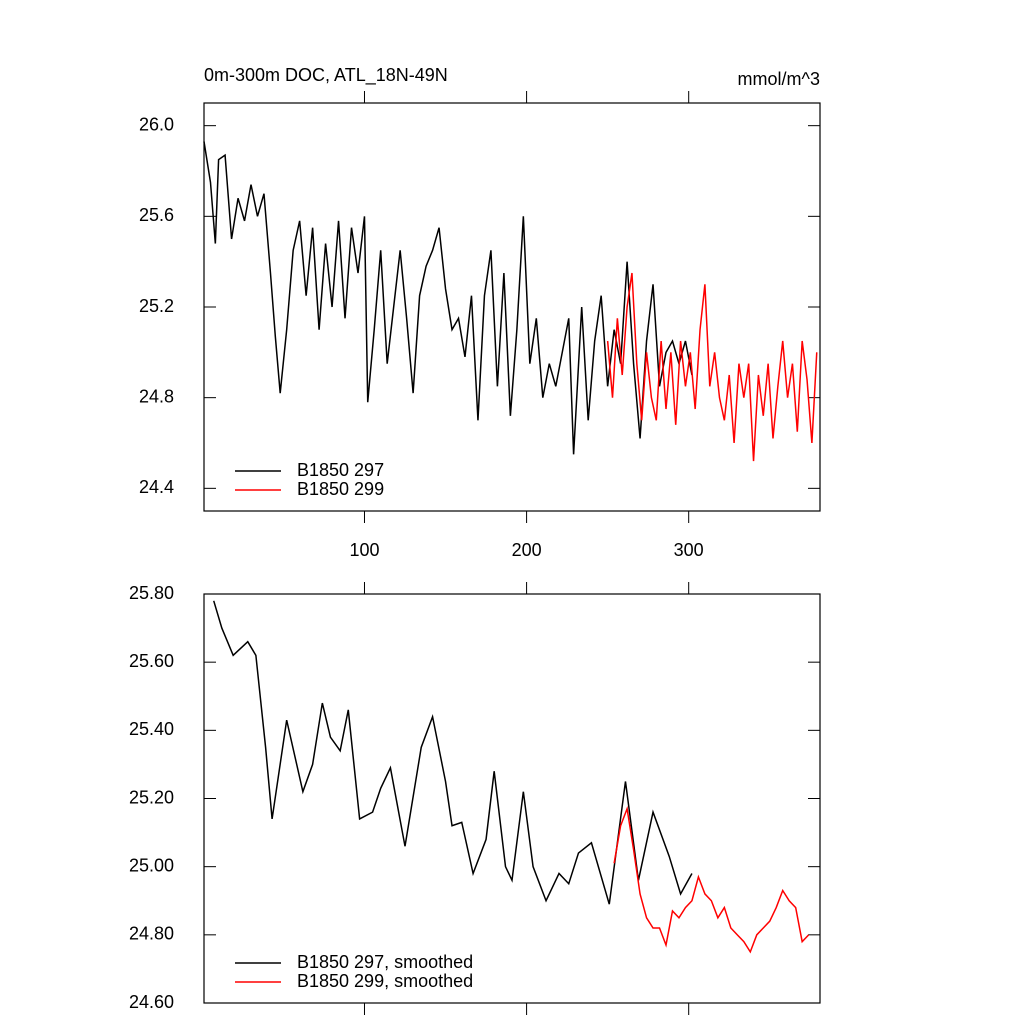 This screenshot has width=1024, height=1024. I want to click on y-tick-label: 25.20, so click(151, 797).